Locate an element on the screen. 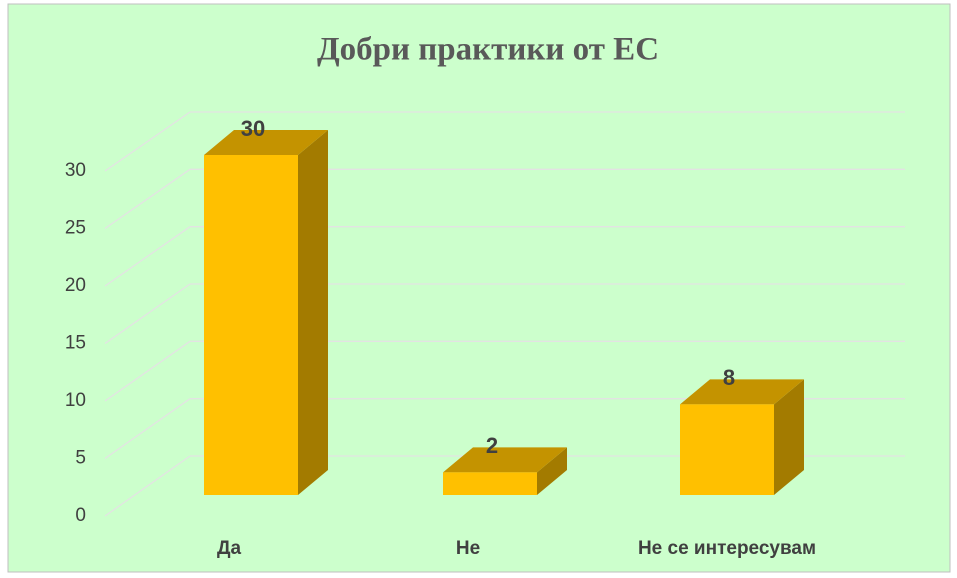 The height and width of the screenshot is (578, 957). y-tick-label: 10 is located at coordinates (75, 400).